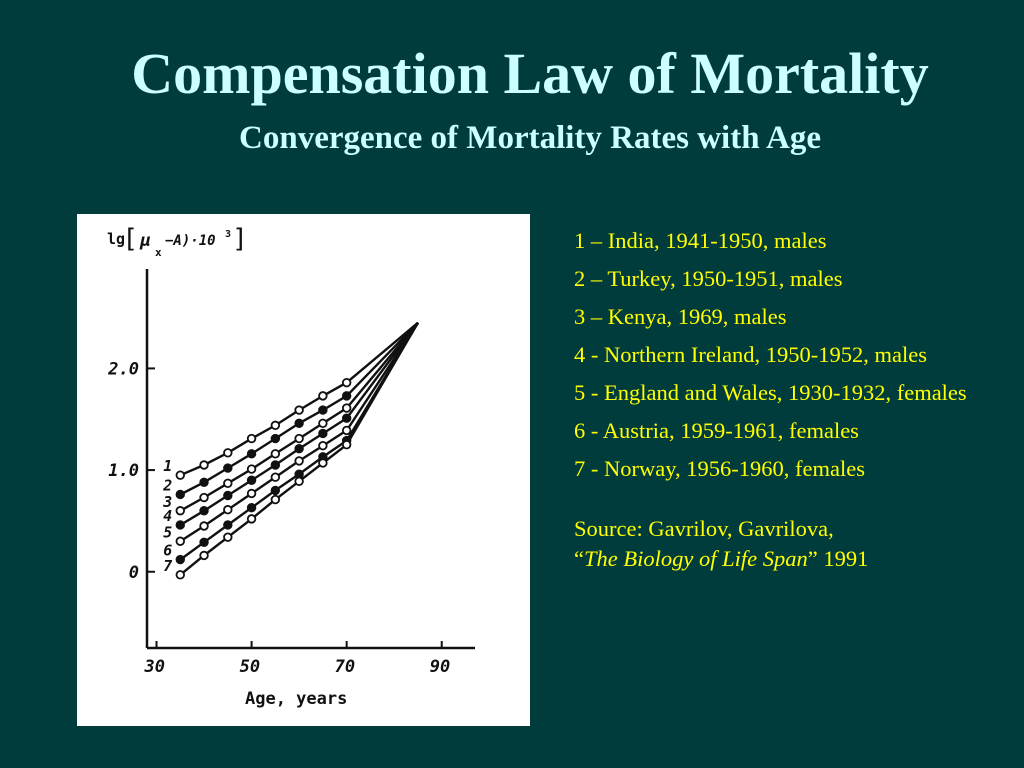 Image resolution: width=1024 pixels, height=768 pixels. I want to click on y-axis-label-subscript: x, so click(158, 252).